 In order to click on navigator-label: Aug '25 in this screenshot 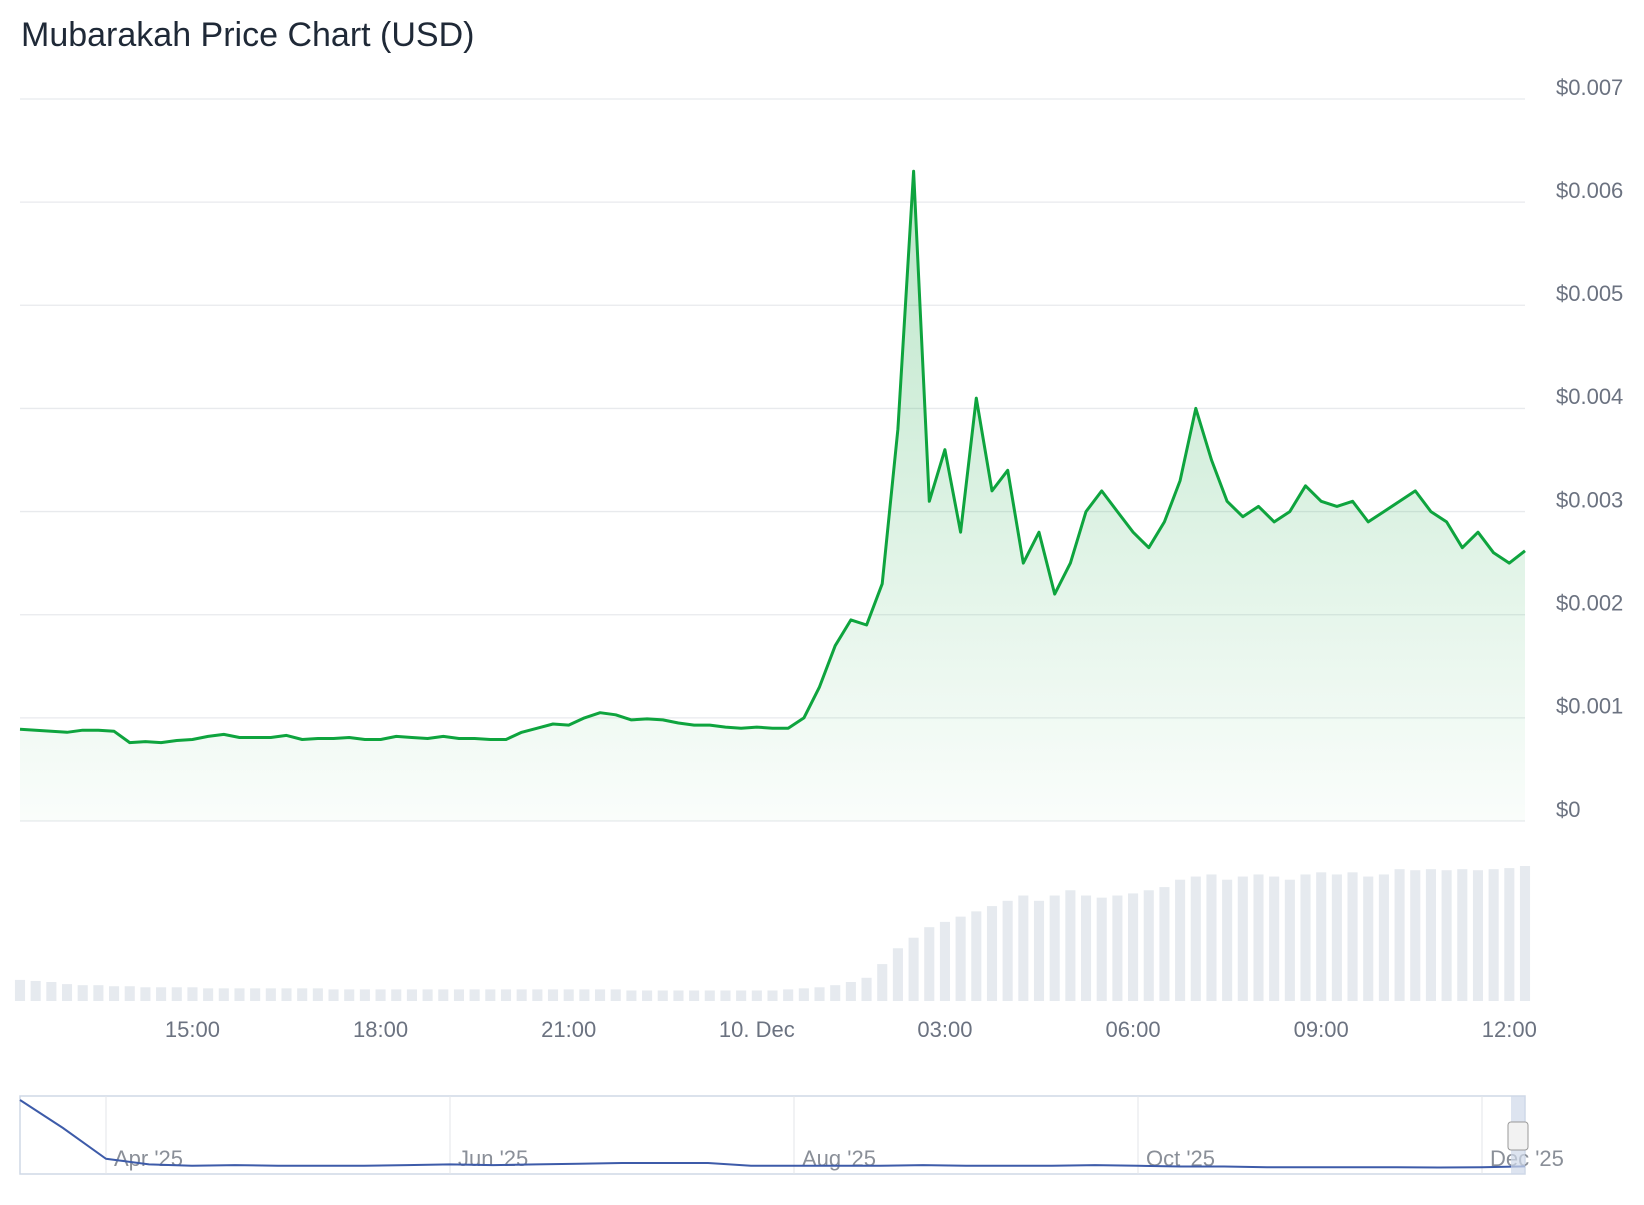, I will do `click(839, 1158)`.